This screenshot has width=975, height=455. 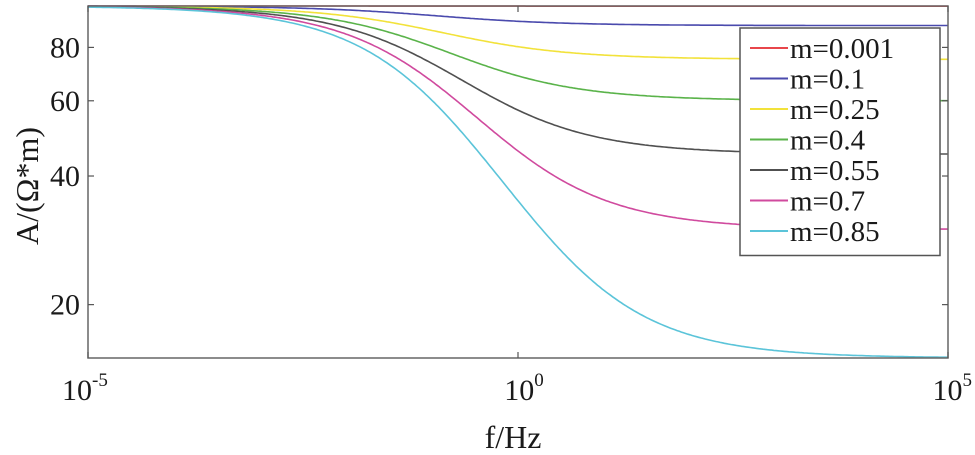 I want to click on legend-box, so click(x=840, y=142).